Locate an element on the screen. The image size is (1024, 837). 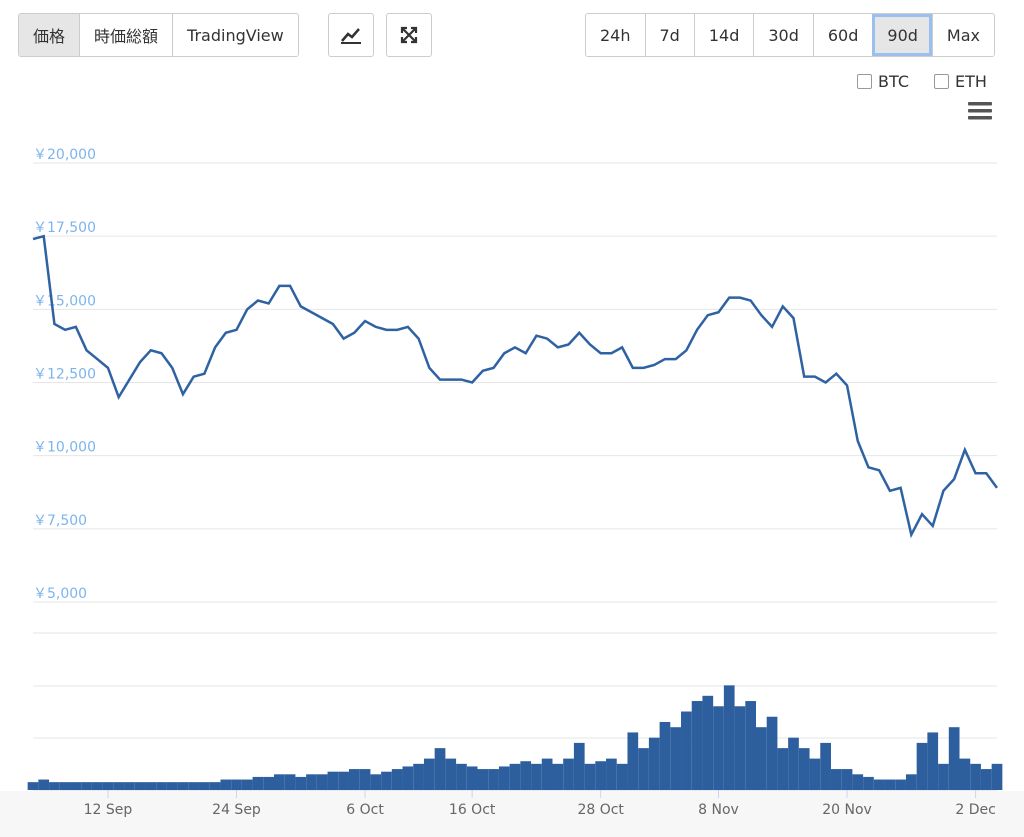
x-tick-label: 20 Nov is located at coordinates (847, 810).